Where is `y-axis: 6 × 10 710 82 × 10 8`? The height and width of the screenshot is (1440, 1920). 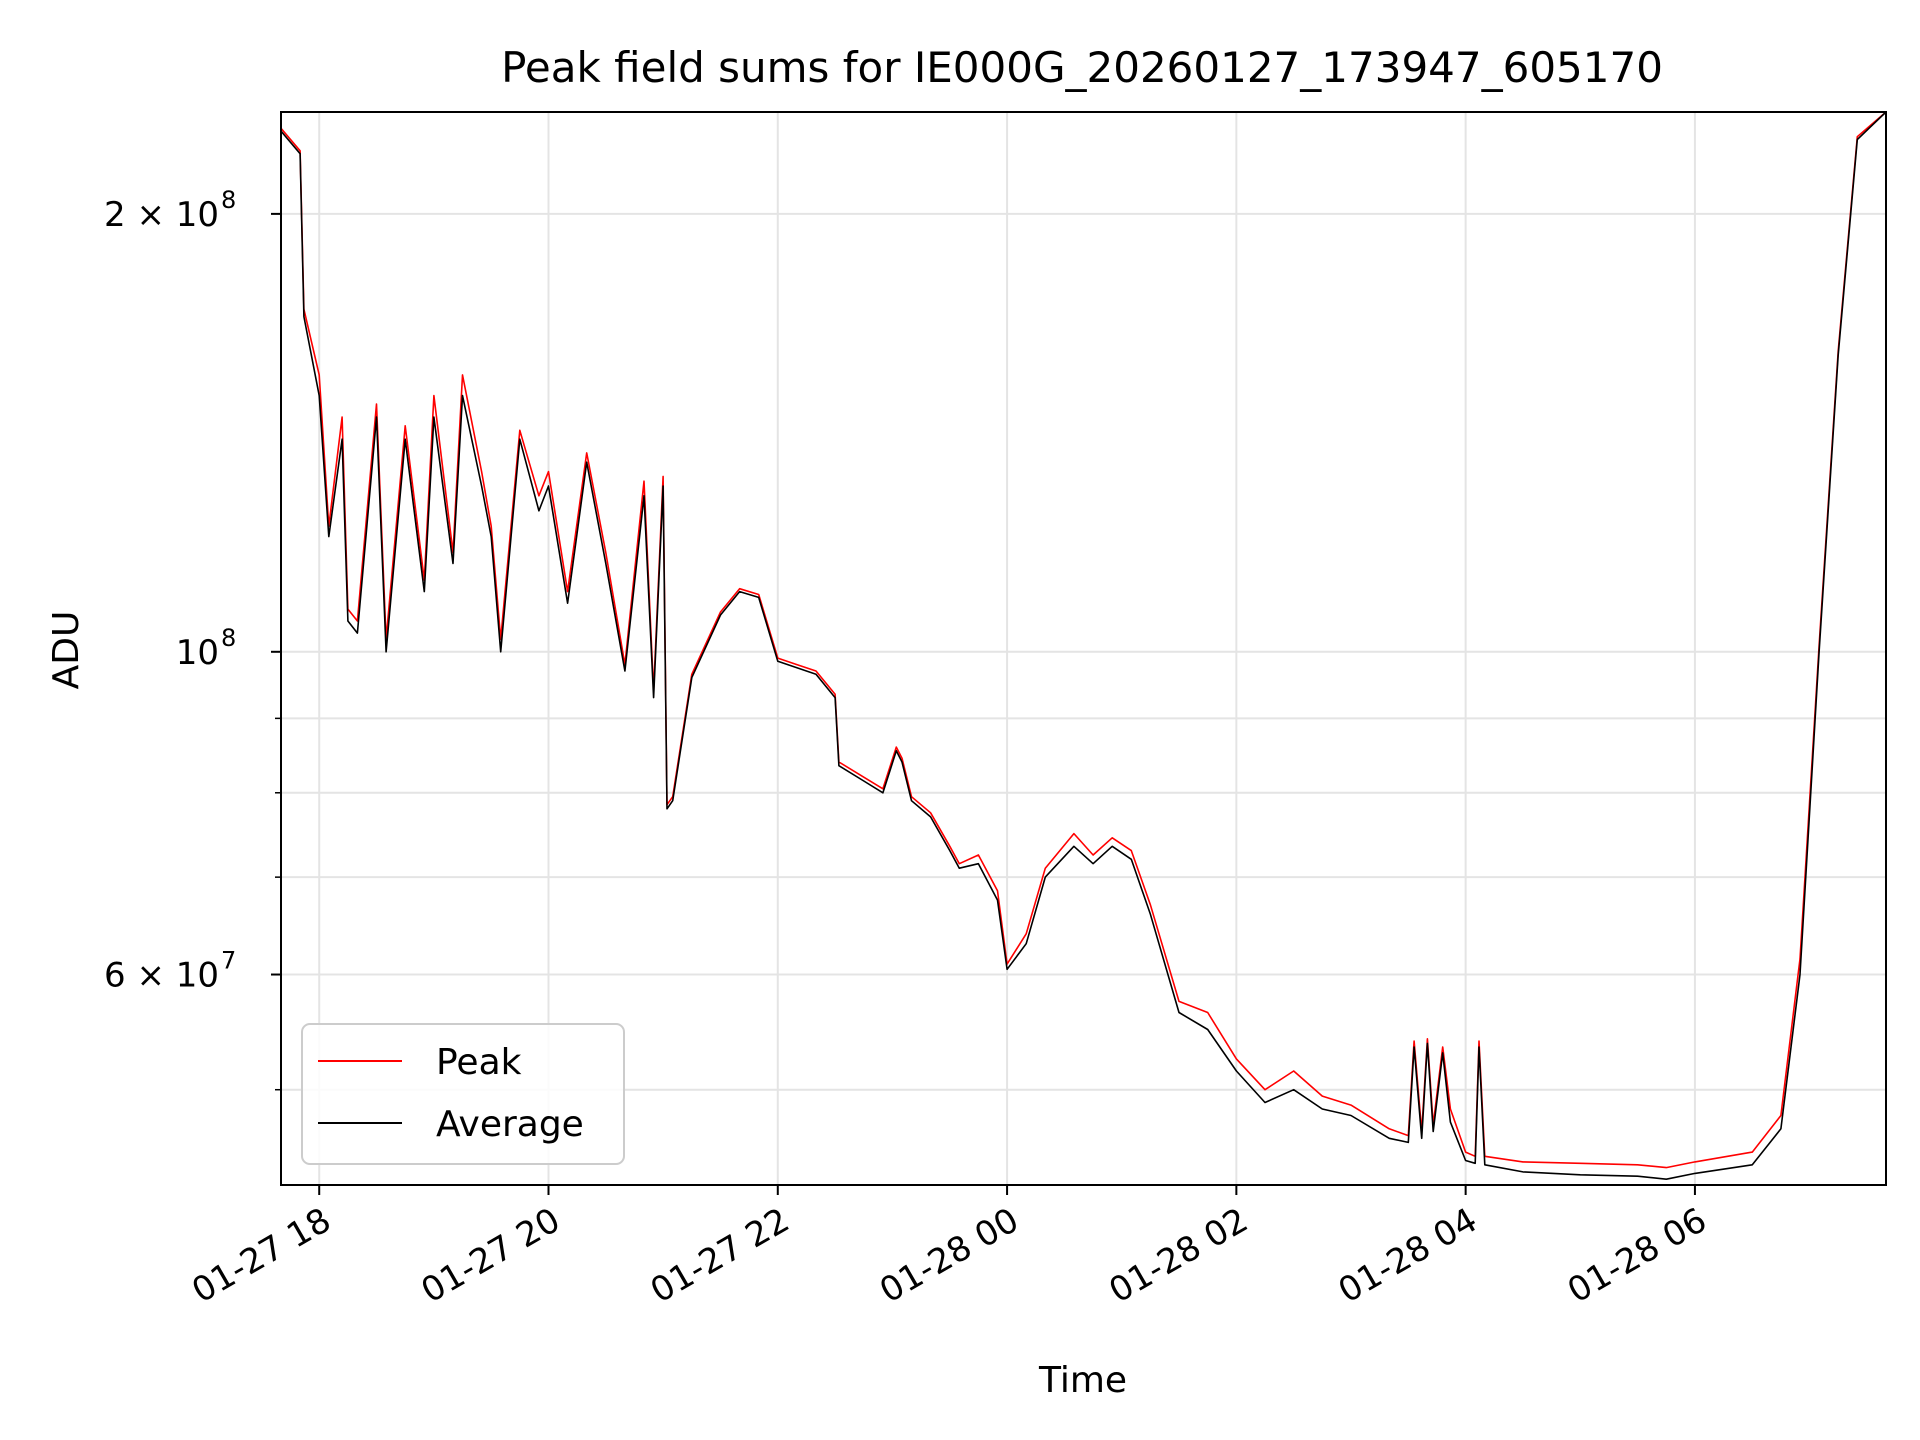
y-axis: 6 × 10 710 82 × 10 8 is located at coordinates (192, 638).